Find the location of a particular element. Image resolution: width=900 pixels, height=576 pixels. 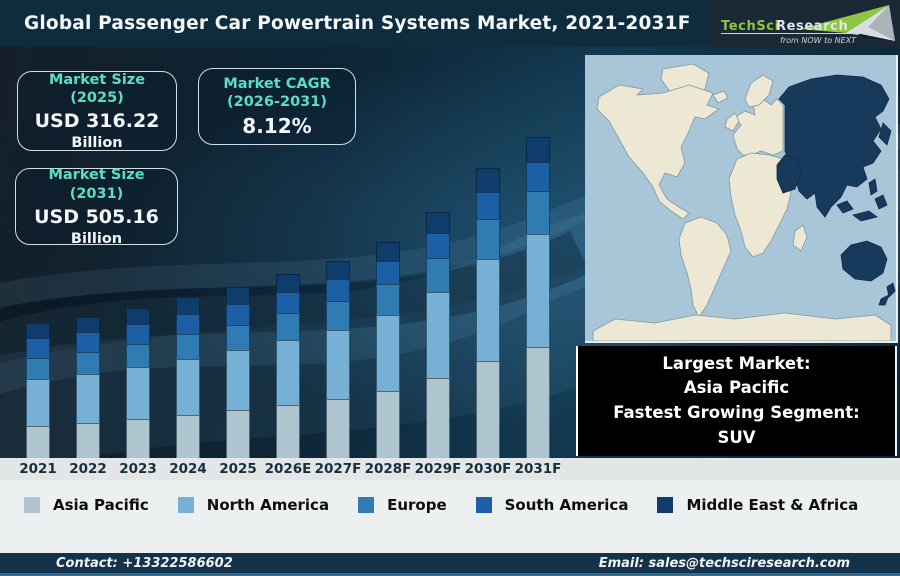

logo-tagline: from NOW to NEXT is located at coordinates (818, 40).